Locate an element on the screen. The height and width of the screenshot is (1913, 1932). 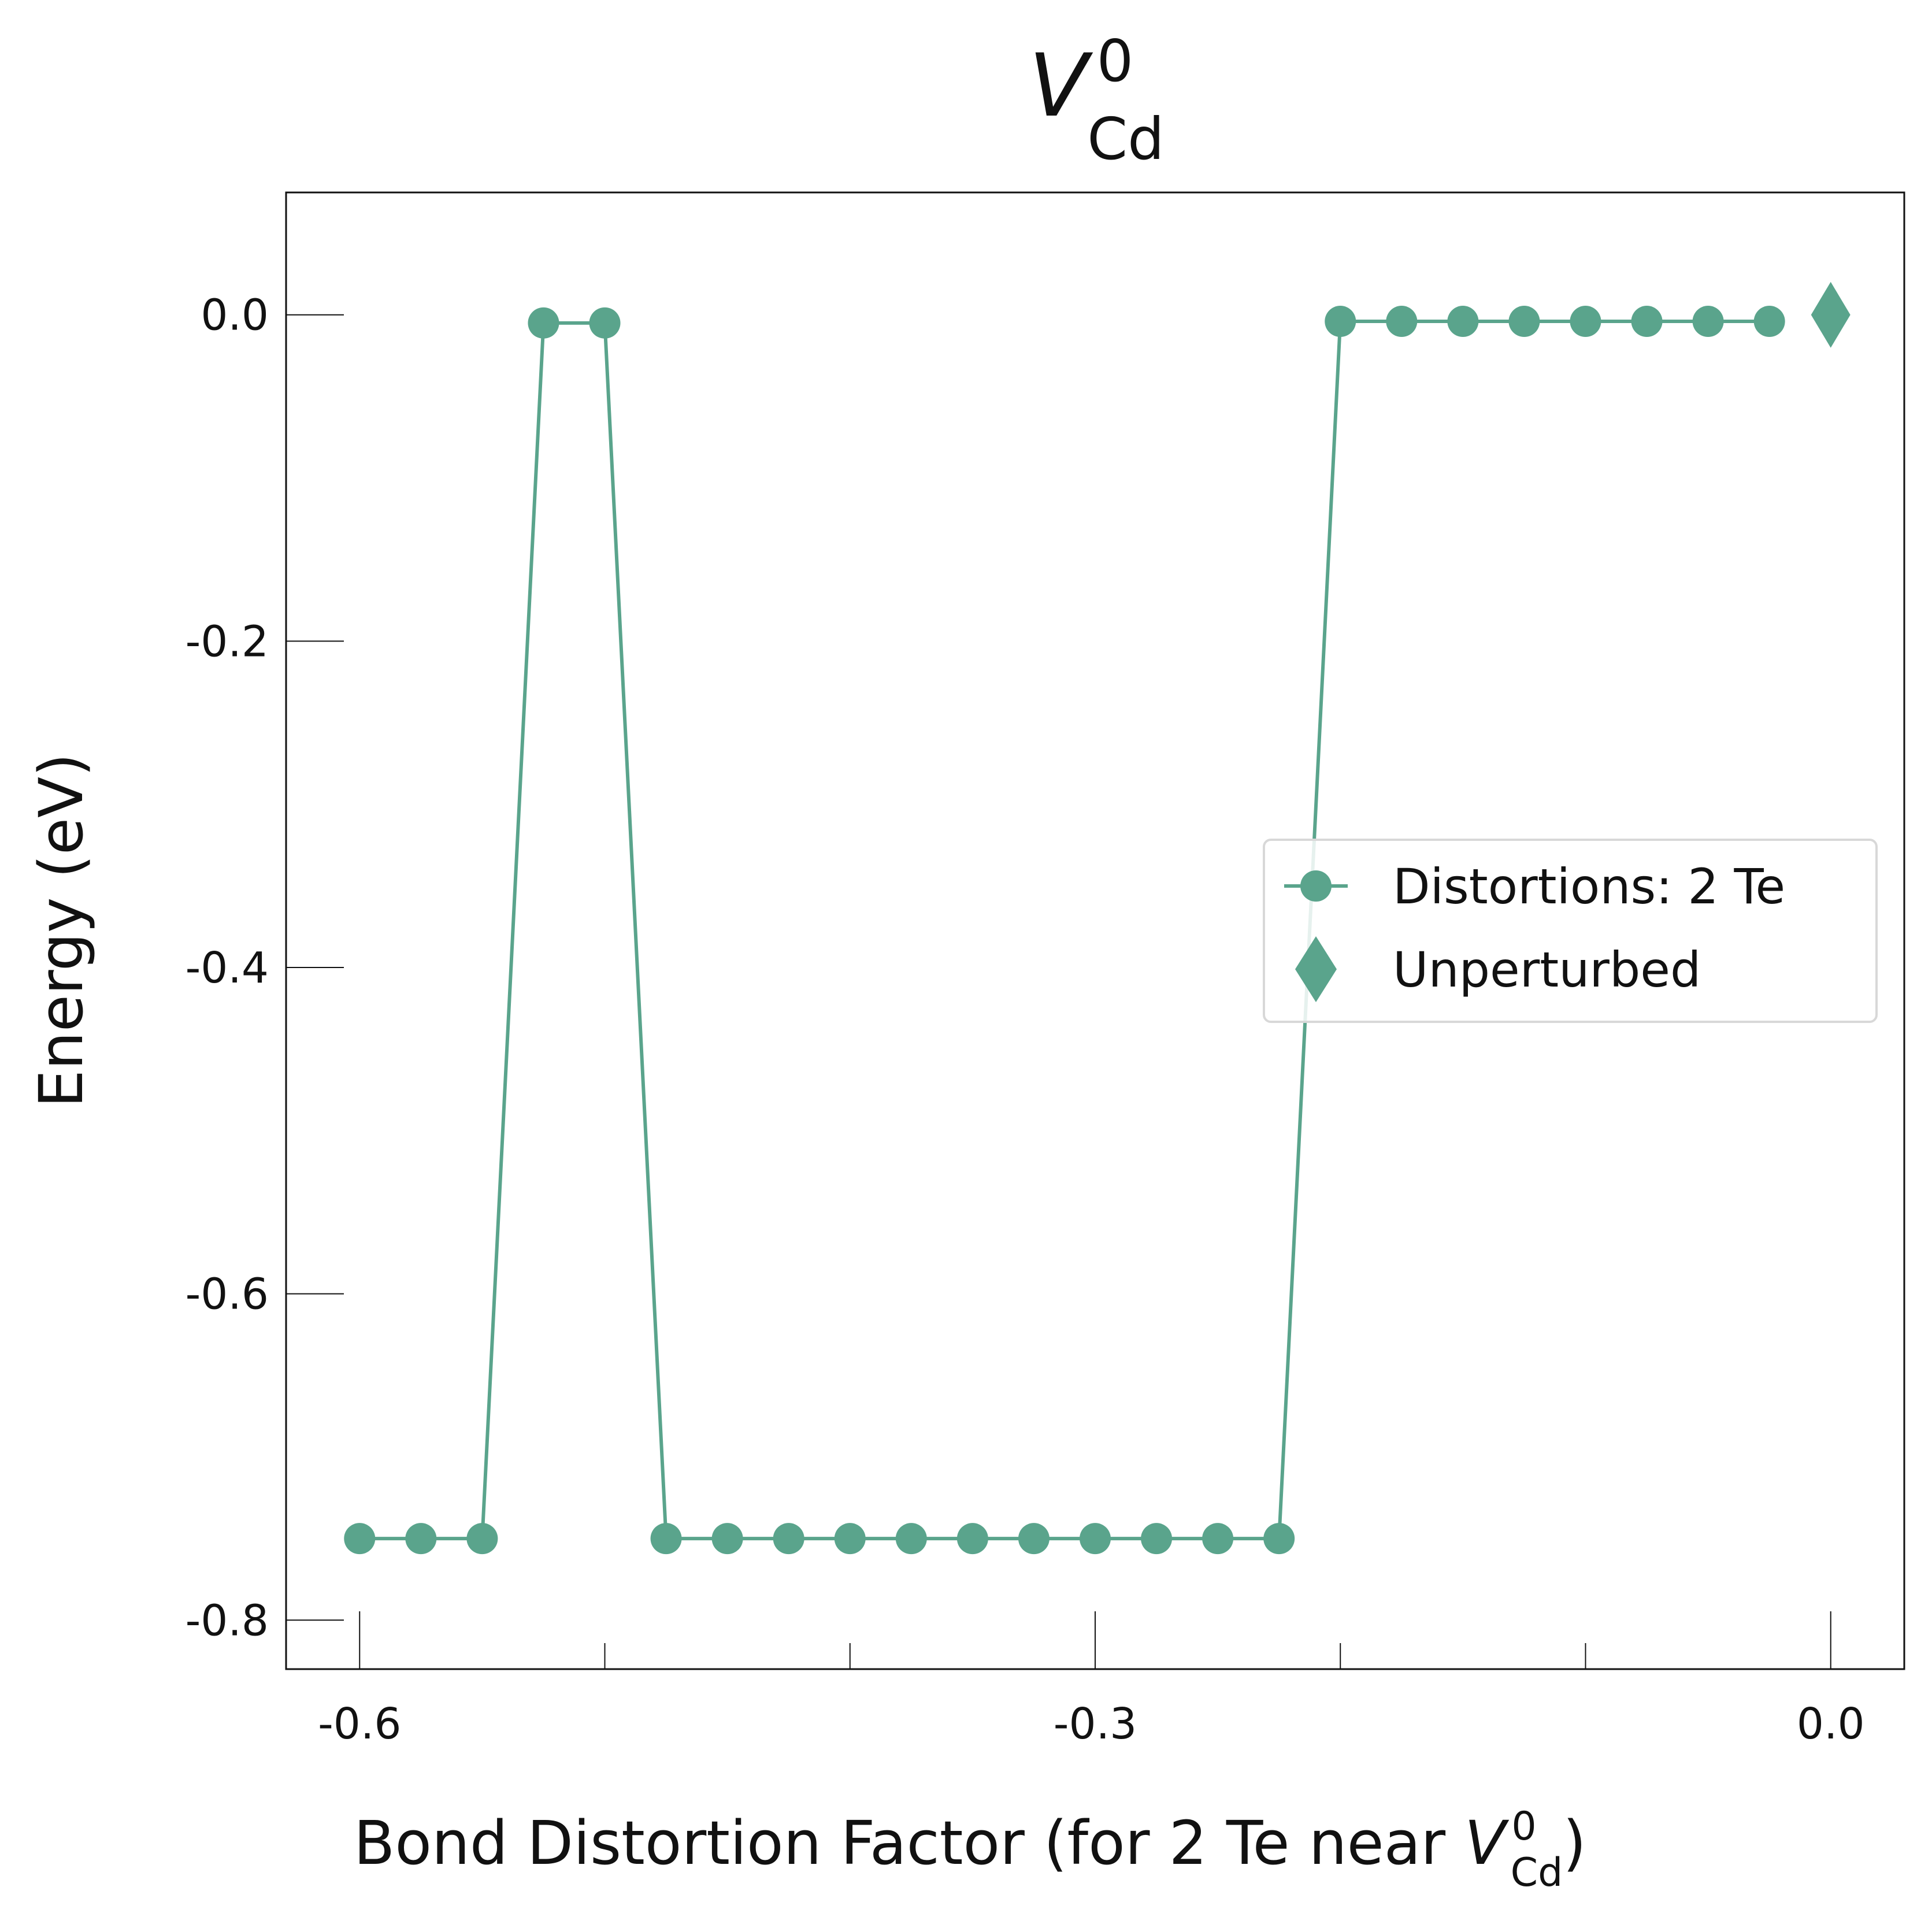
x-tick-label: -0.6 is located at coordinates (359, 1724).